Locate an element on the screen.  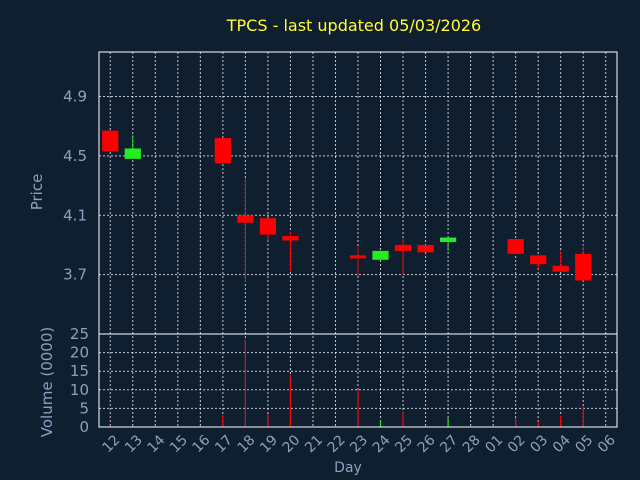
price-tick-label-3.7: 3.7 is located at coordinates (75, 275).